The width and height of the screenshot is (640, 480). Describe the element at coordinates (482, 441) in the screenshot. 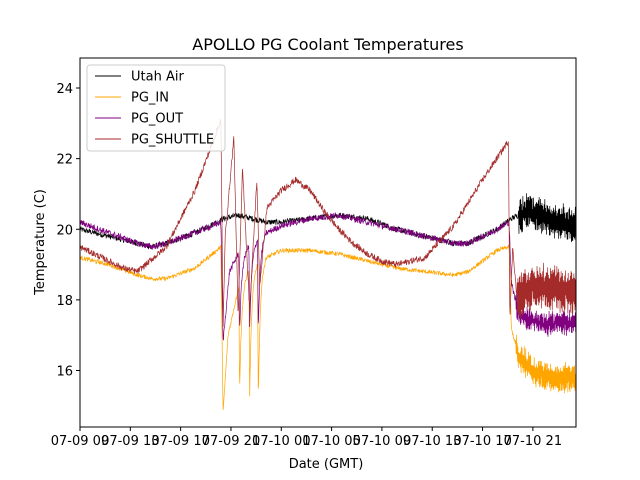

I see `x-tick-label: 07-10 17` at that location.